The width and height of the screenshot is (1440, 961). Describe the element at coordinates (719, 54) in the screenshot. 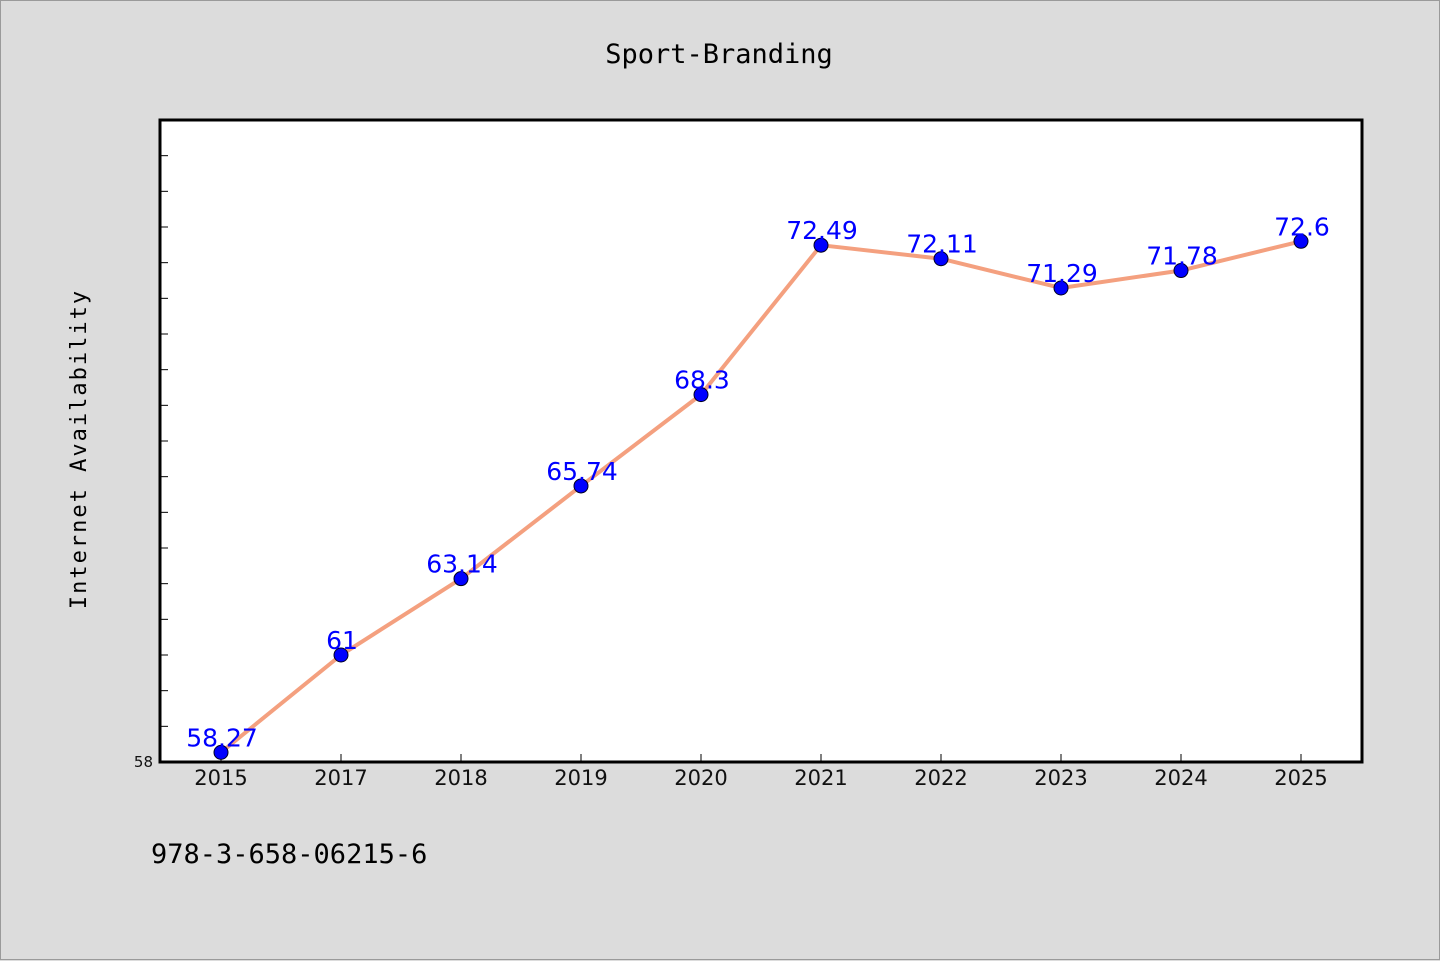

I see `chart-title: Sport-Branding` at that location.